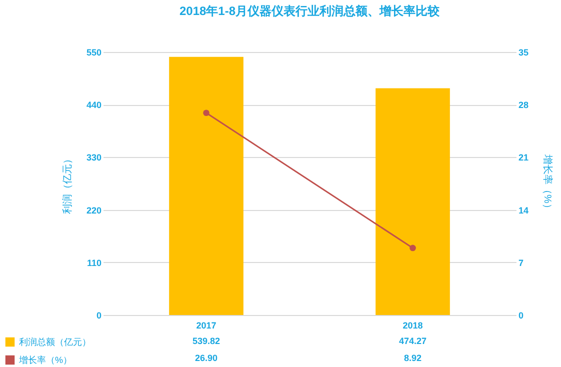 This screenshot has height=367, width=561. I want to click on data-label: 474.27, so click(412, 341).